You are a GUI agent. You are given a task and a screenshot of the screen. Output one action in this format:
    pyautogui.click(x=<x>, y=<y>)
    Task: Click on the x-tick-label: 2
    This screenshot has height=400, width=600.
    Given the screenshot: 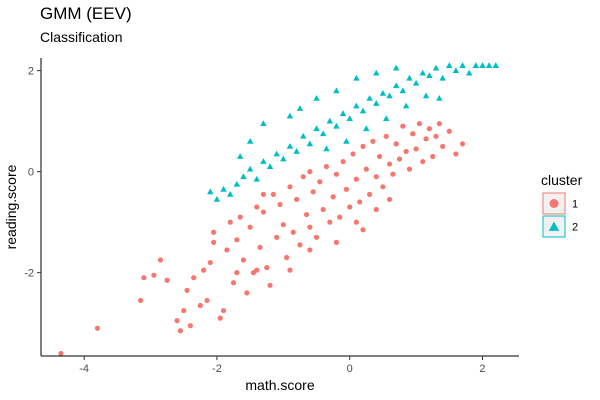 What is the action you would take?
    pyautogui.click(x=482, y=369)
    